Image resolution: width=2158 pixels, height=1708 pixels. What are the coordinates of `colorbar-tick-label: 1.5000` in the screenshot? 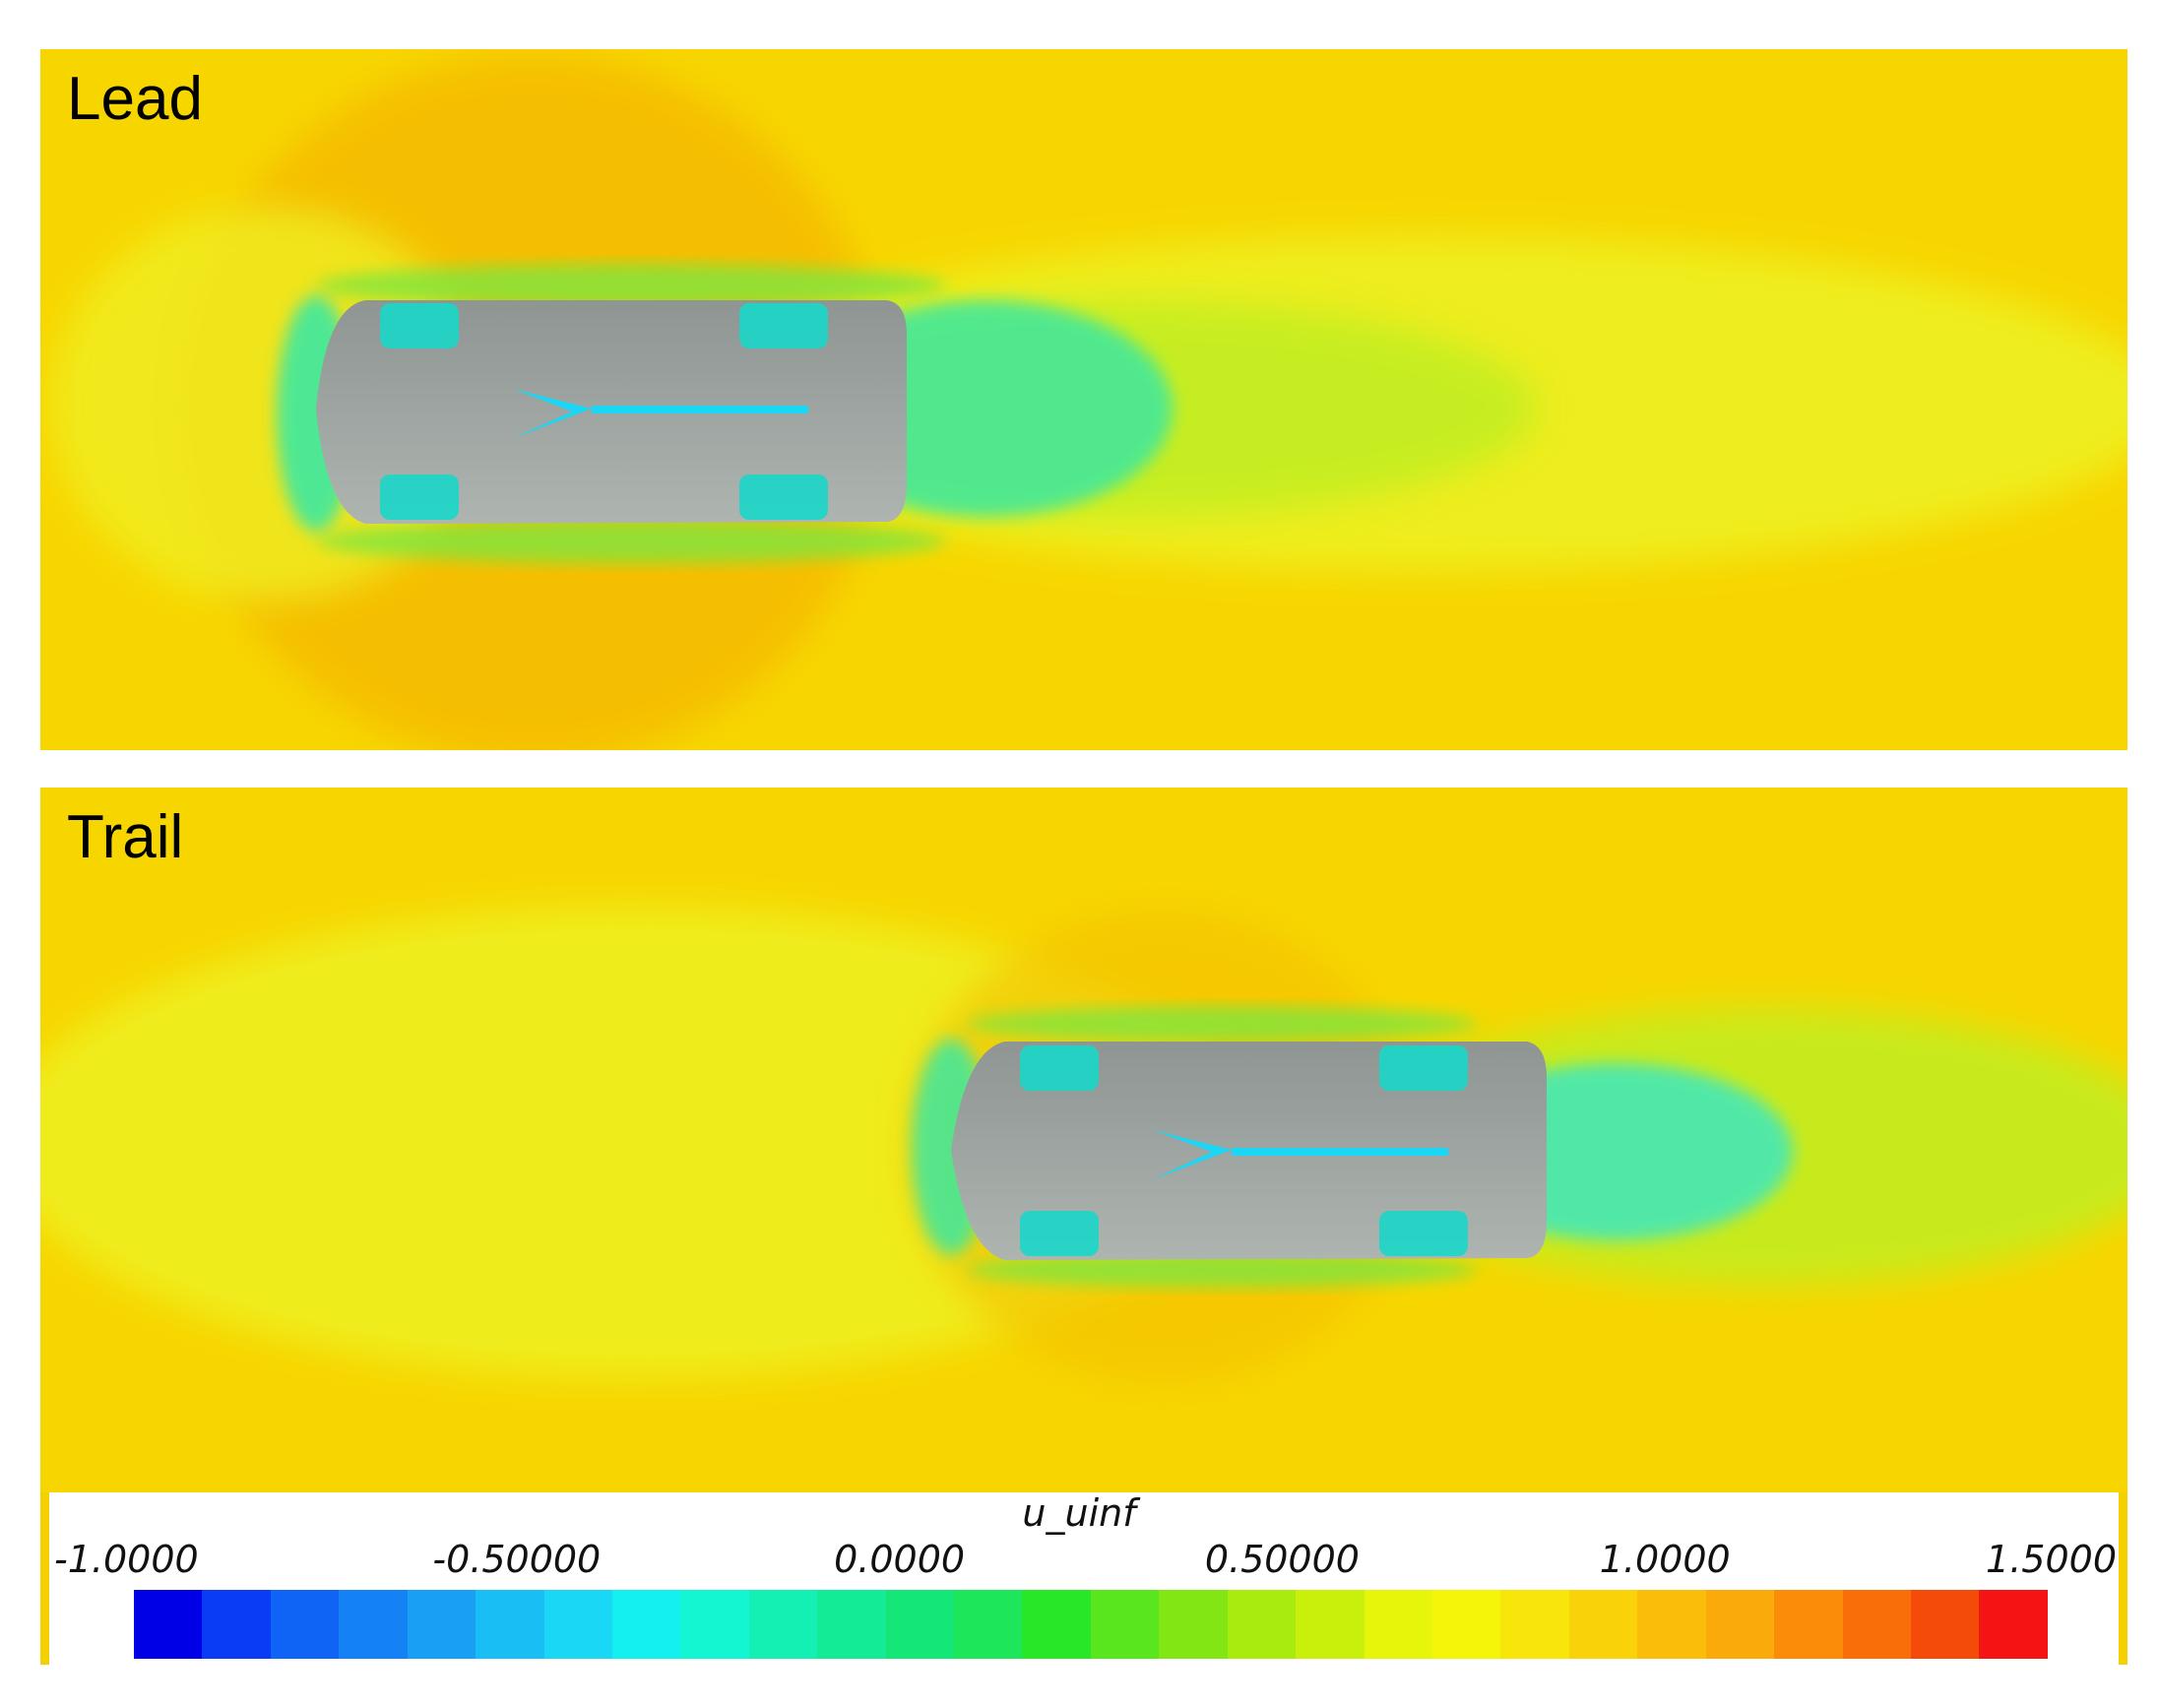 It's located at (2051, 1559).